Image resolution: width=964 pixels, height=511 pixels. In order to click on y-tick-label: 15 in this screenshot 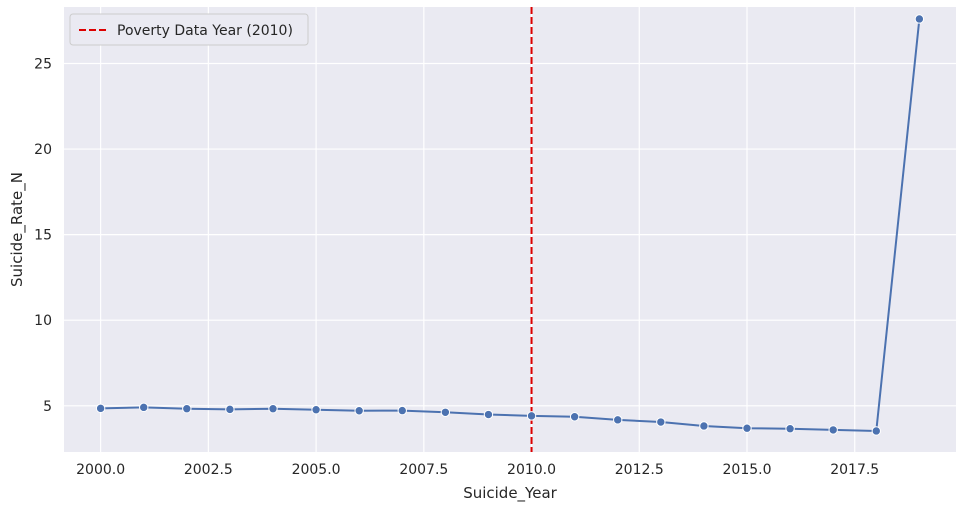, I will do `click(43, 236)`.